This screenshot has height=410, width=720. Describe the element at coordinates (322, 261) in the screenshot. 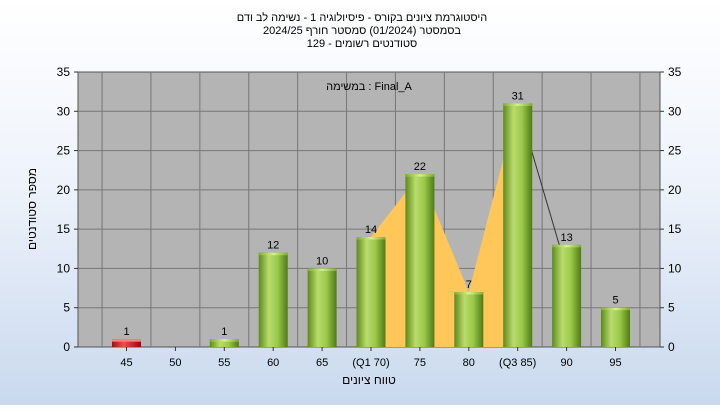

I see `bar-value-label: 10` at that location.